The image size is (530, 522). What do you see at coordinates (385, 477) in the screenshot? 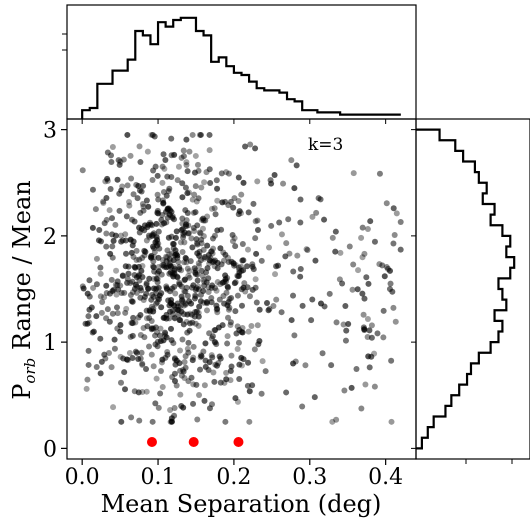
I see `x-tick-label-4: 0.4` at bounding box center [385, 477].